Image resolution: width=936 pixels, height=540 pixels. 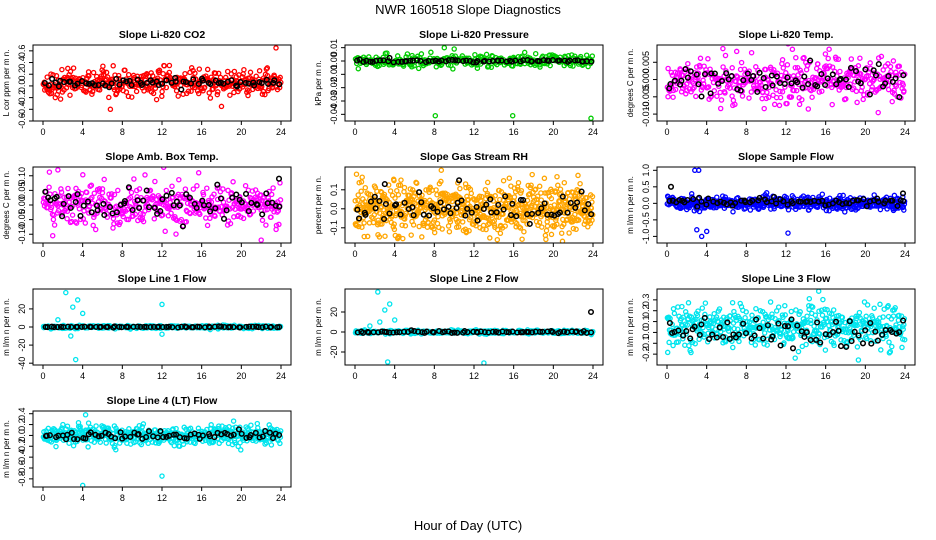 What do you see at coordinates (241, 132) in the screenshot?
I see `x-tick-label: 20` at bounding box center [241, 132].